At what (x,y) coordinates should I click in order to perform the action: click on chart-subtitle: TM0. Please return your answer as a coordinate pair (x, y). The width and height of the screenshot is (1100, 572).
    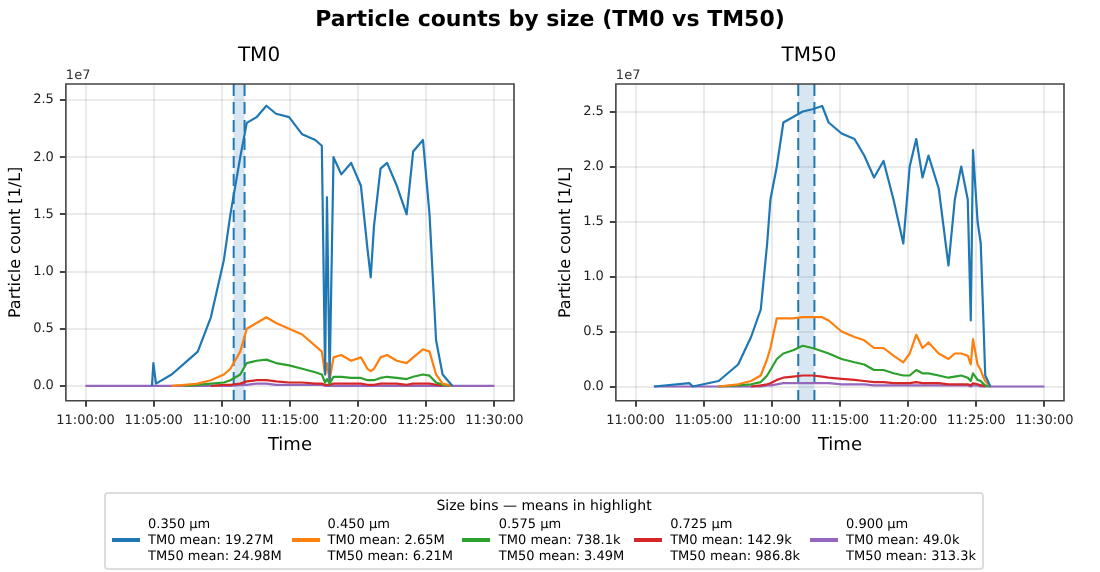
    Looking at the image, I should click on (258, 56).